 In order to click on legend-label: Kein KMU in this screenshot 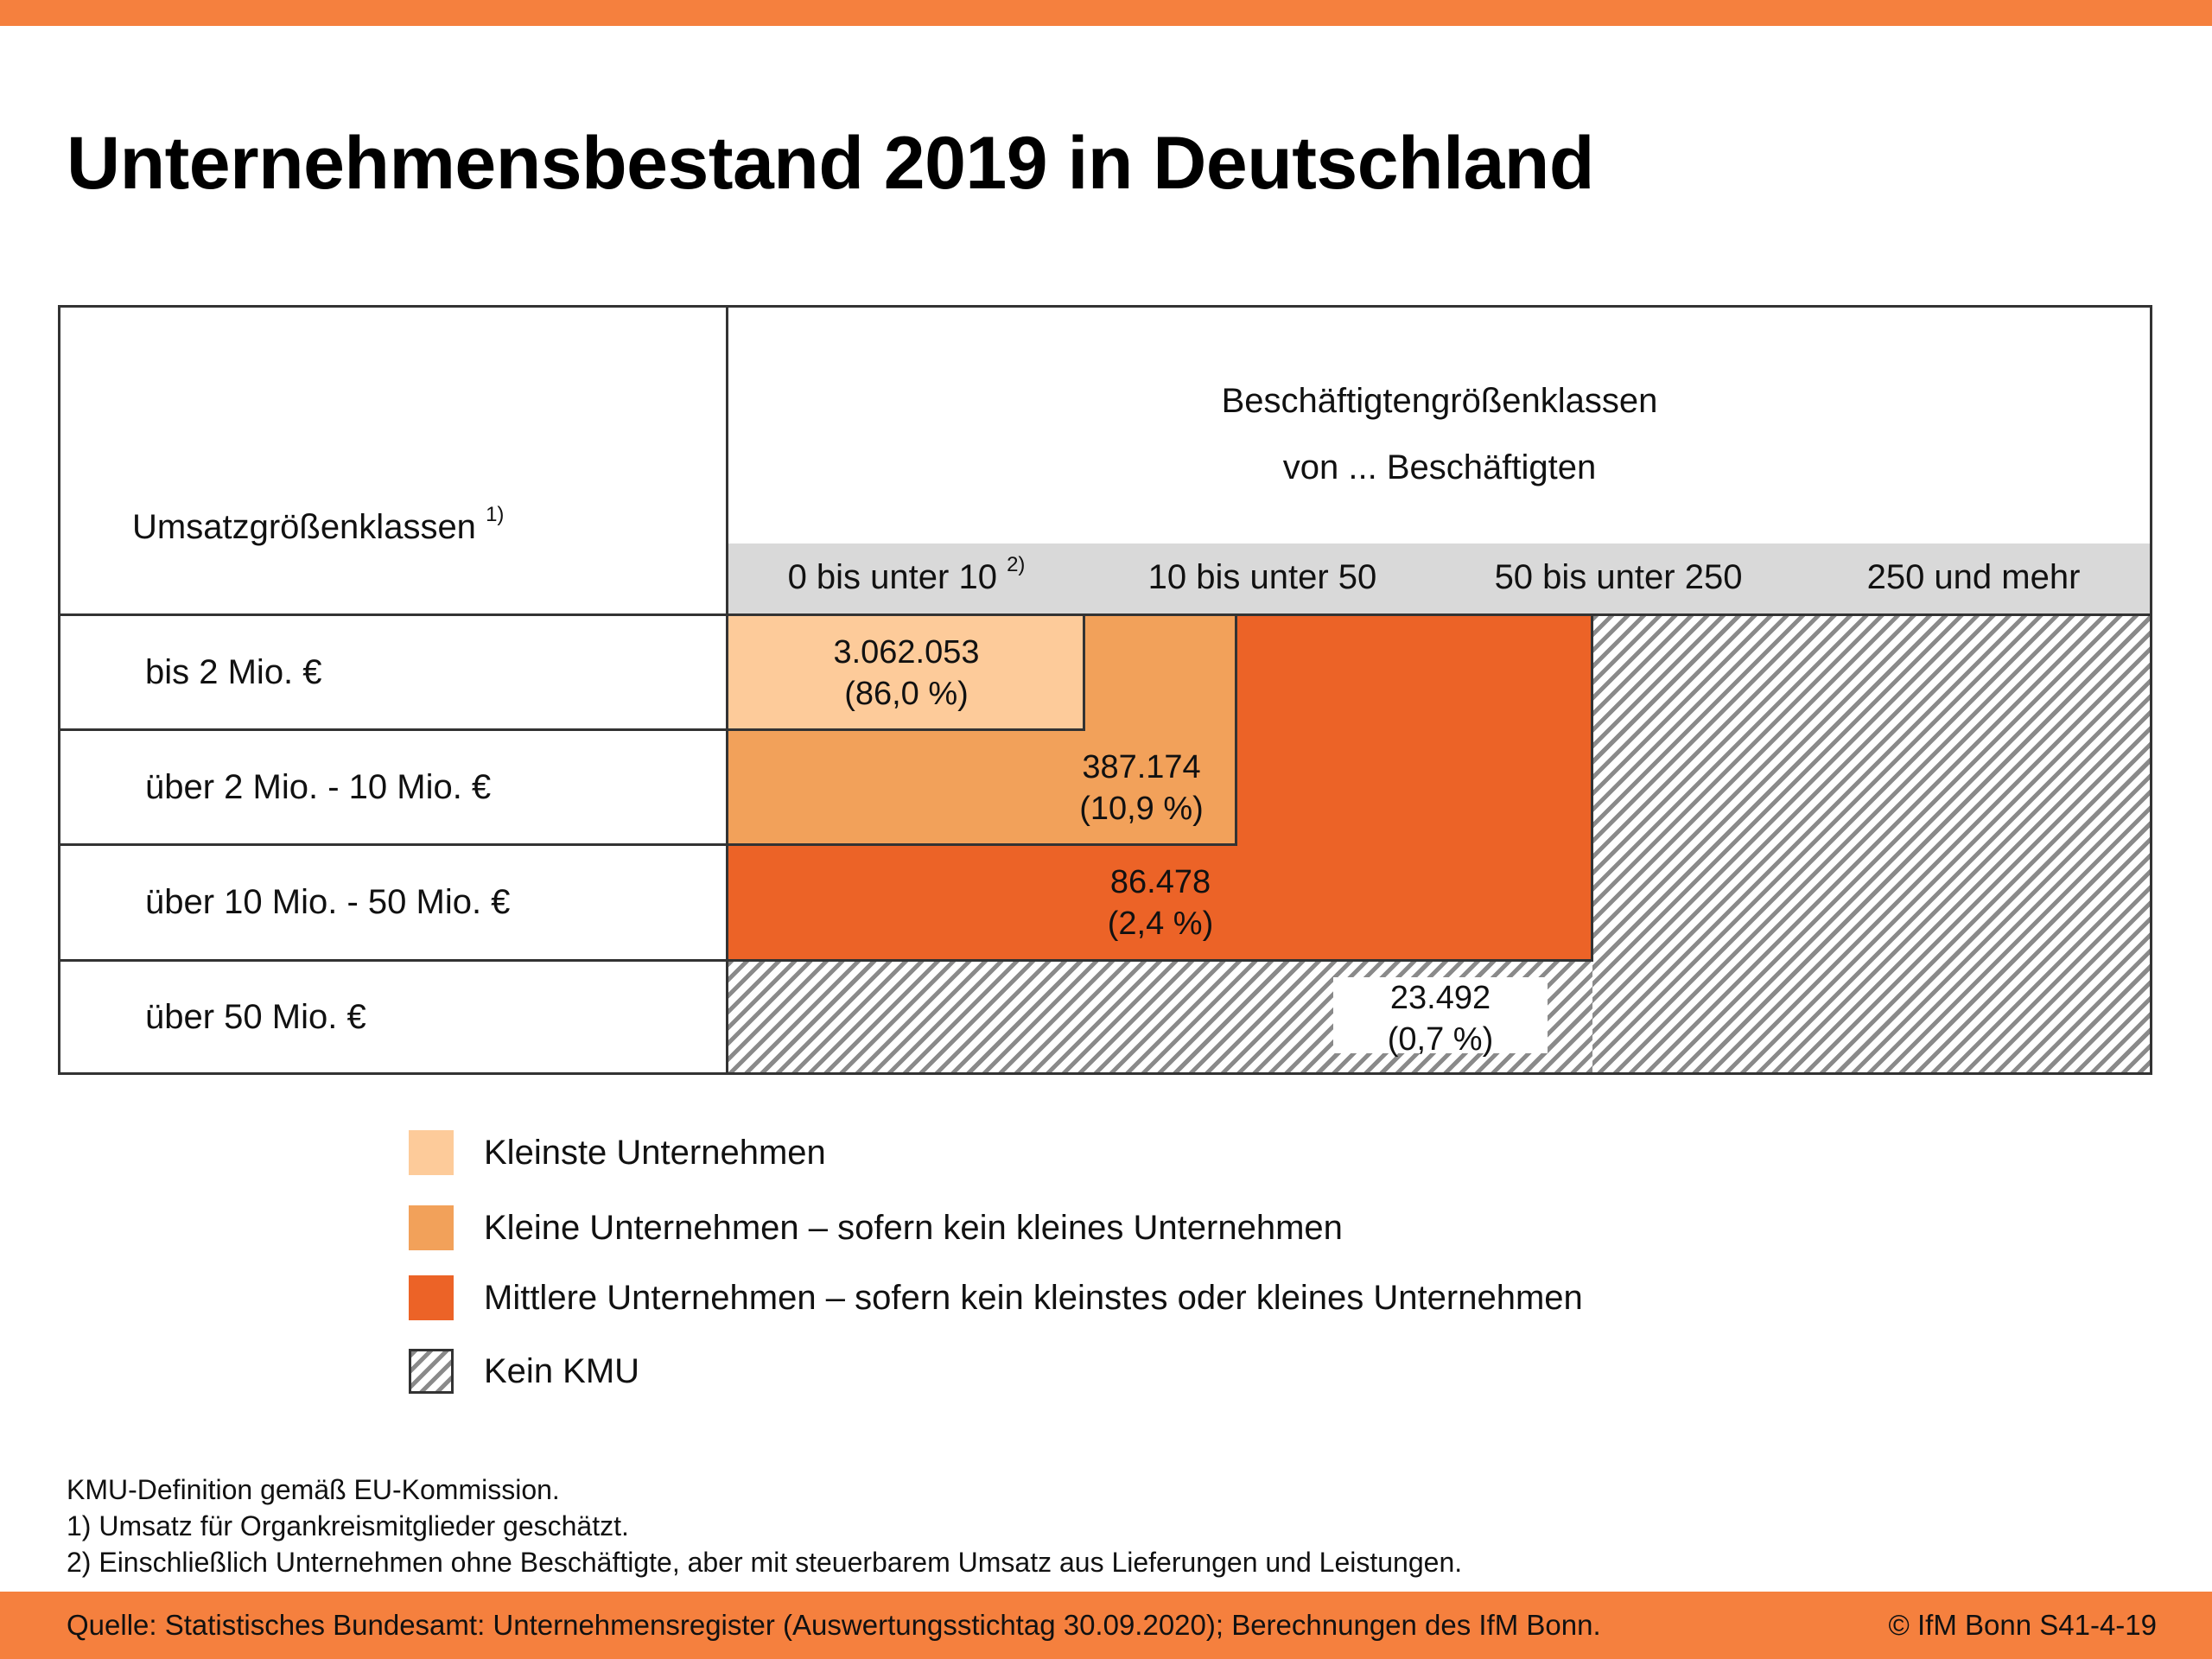, I will do `click(562, 1371)`.